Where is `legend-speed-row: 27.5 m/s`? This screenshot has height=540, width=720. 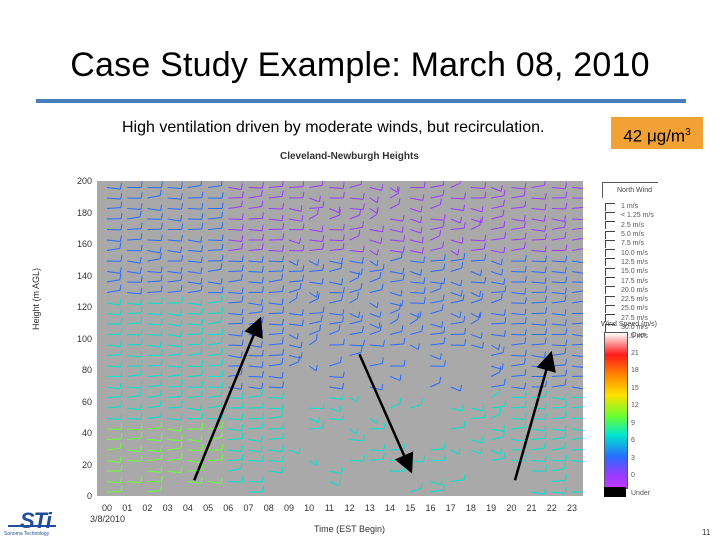 legend-speed-row: 27.5 m/s is located at coordinates (629, 318).